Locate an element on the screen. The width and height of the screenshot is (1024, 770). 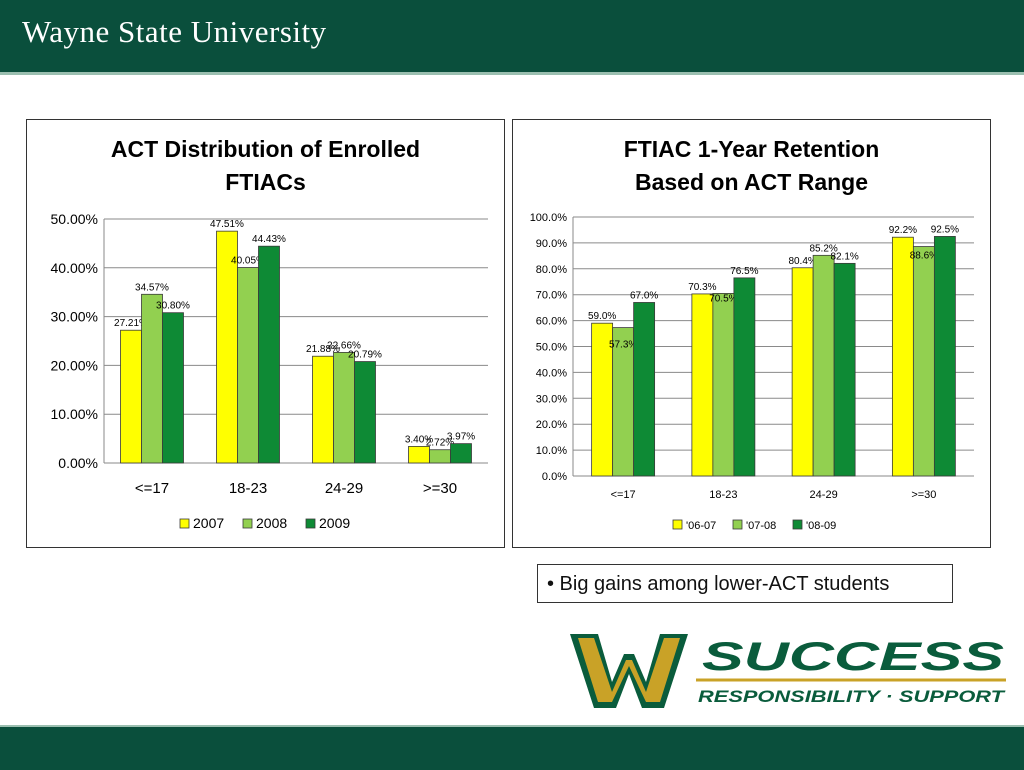
legend-label: '08-09 is located at coordinates (821, 526).